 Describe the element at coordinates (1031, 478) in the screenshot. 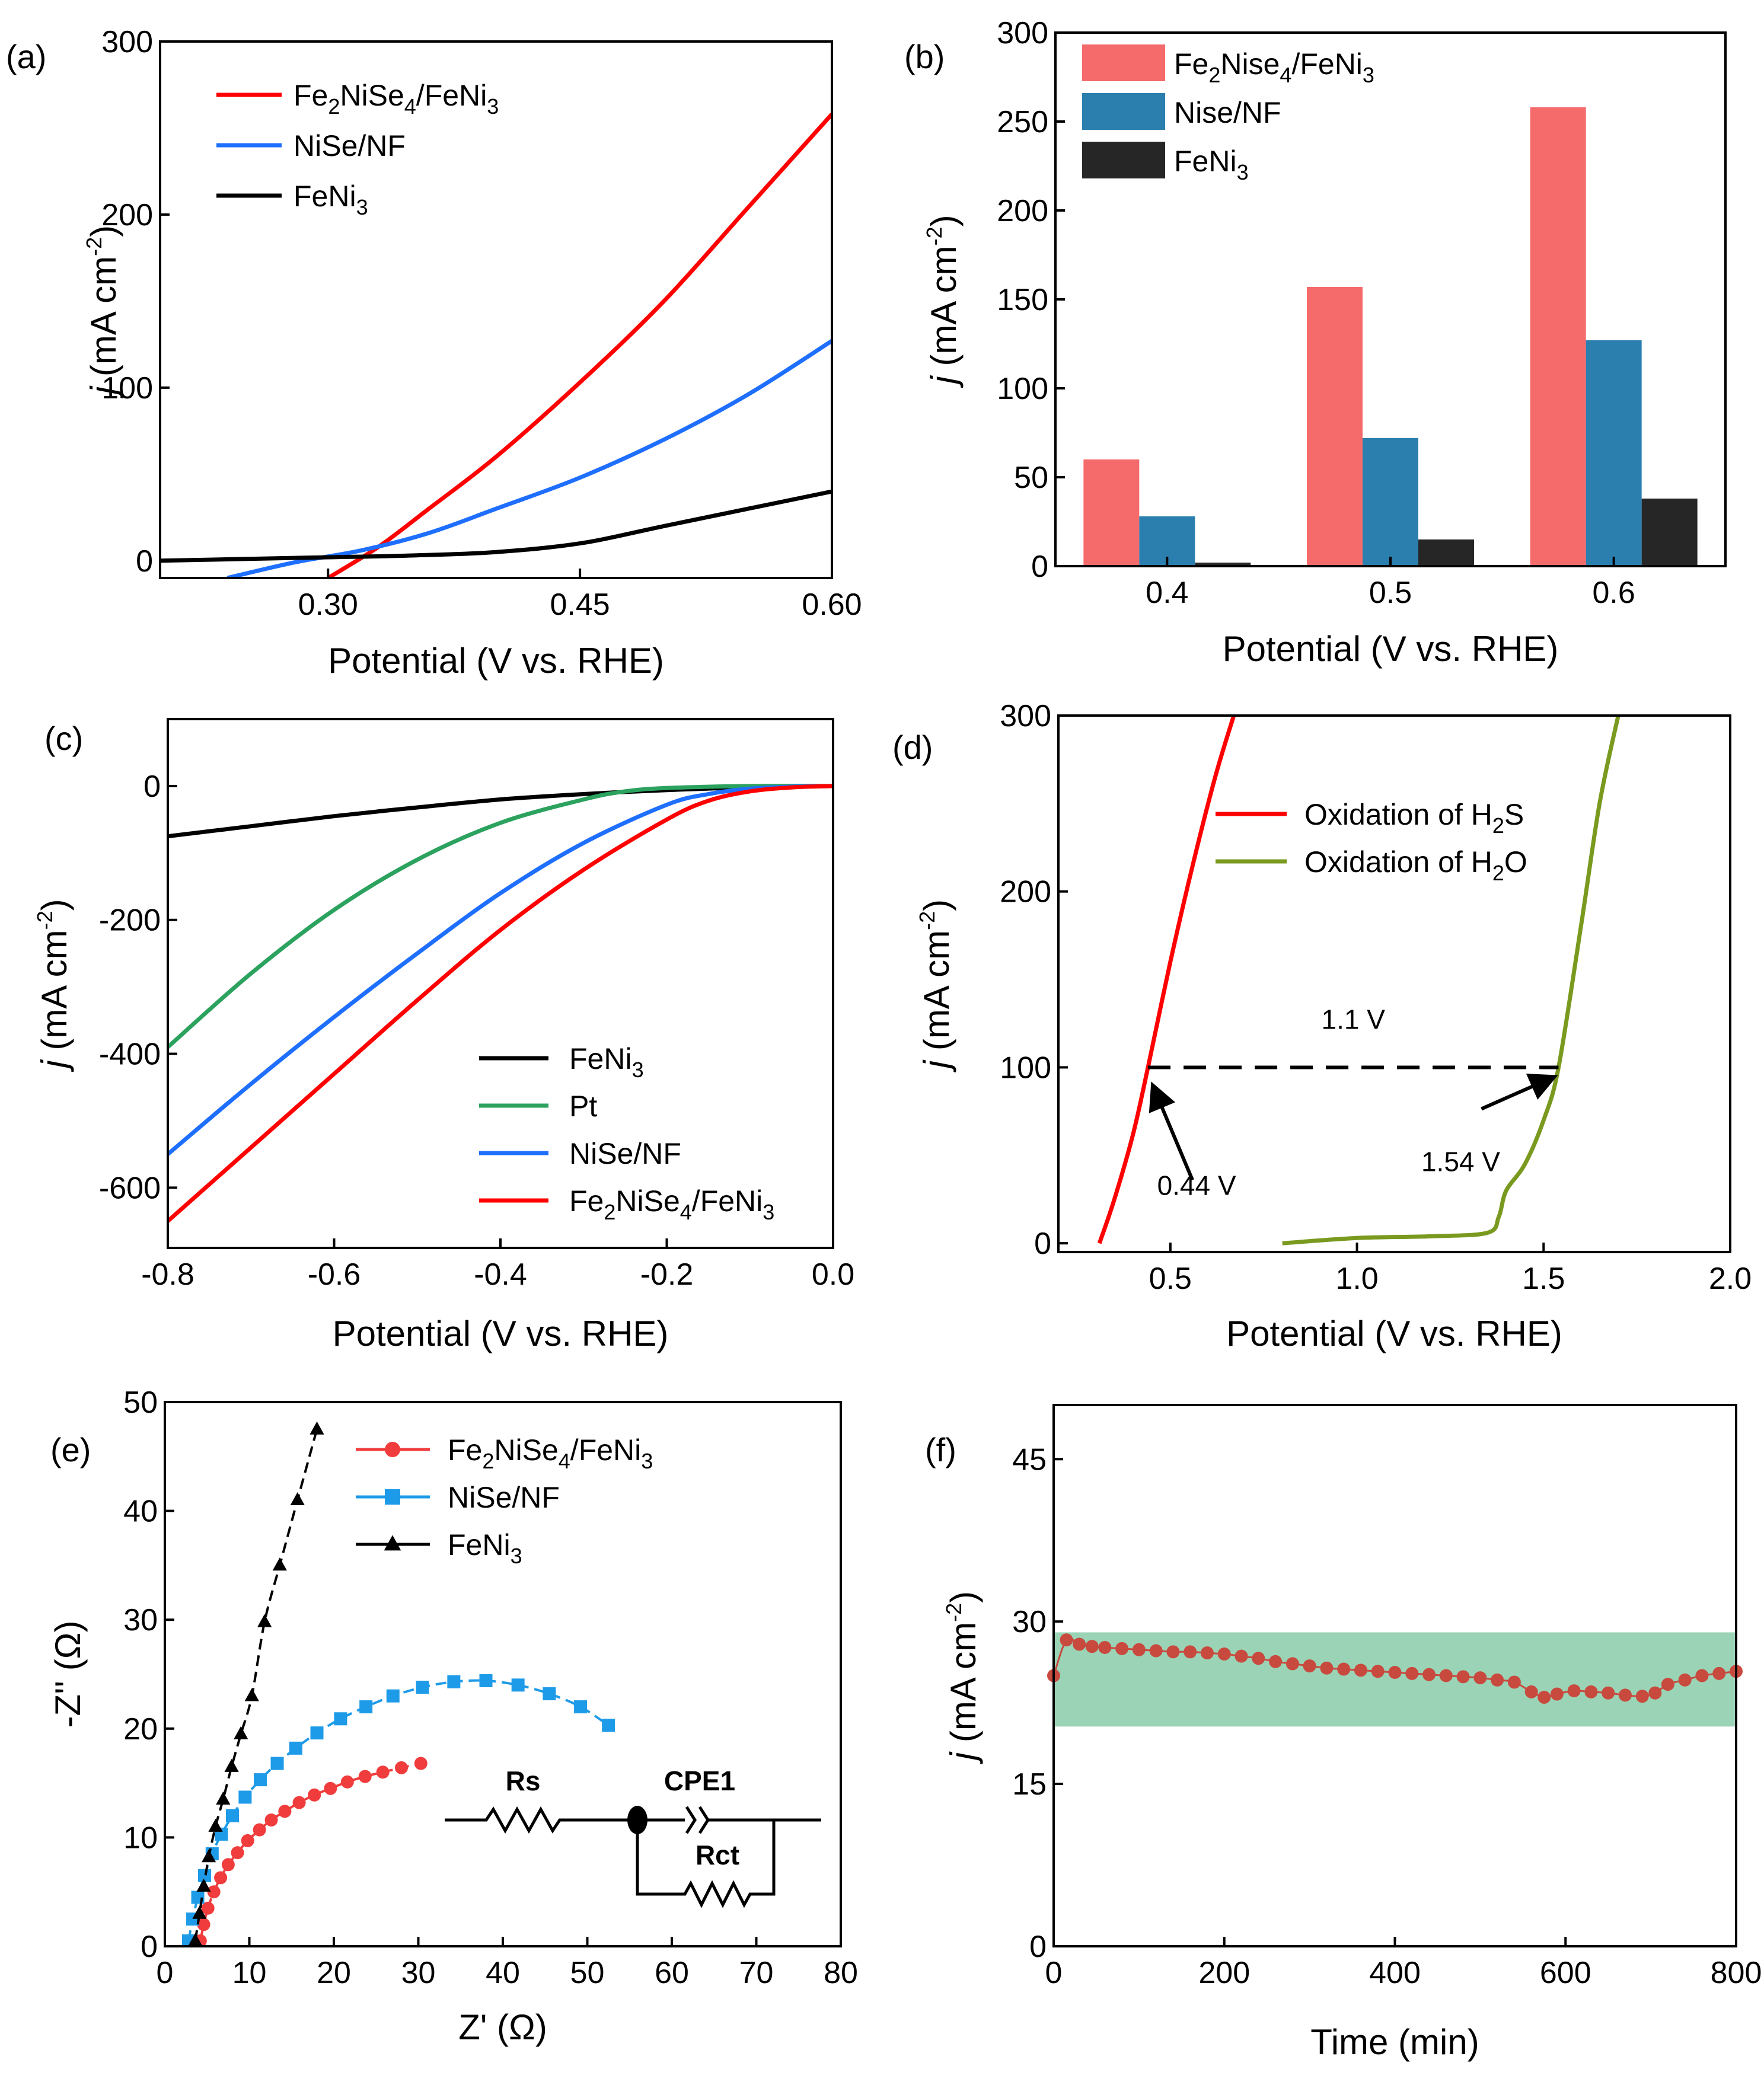

I see `y-tick-label: 50` at that location.